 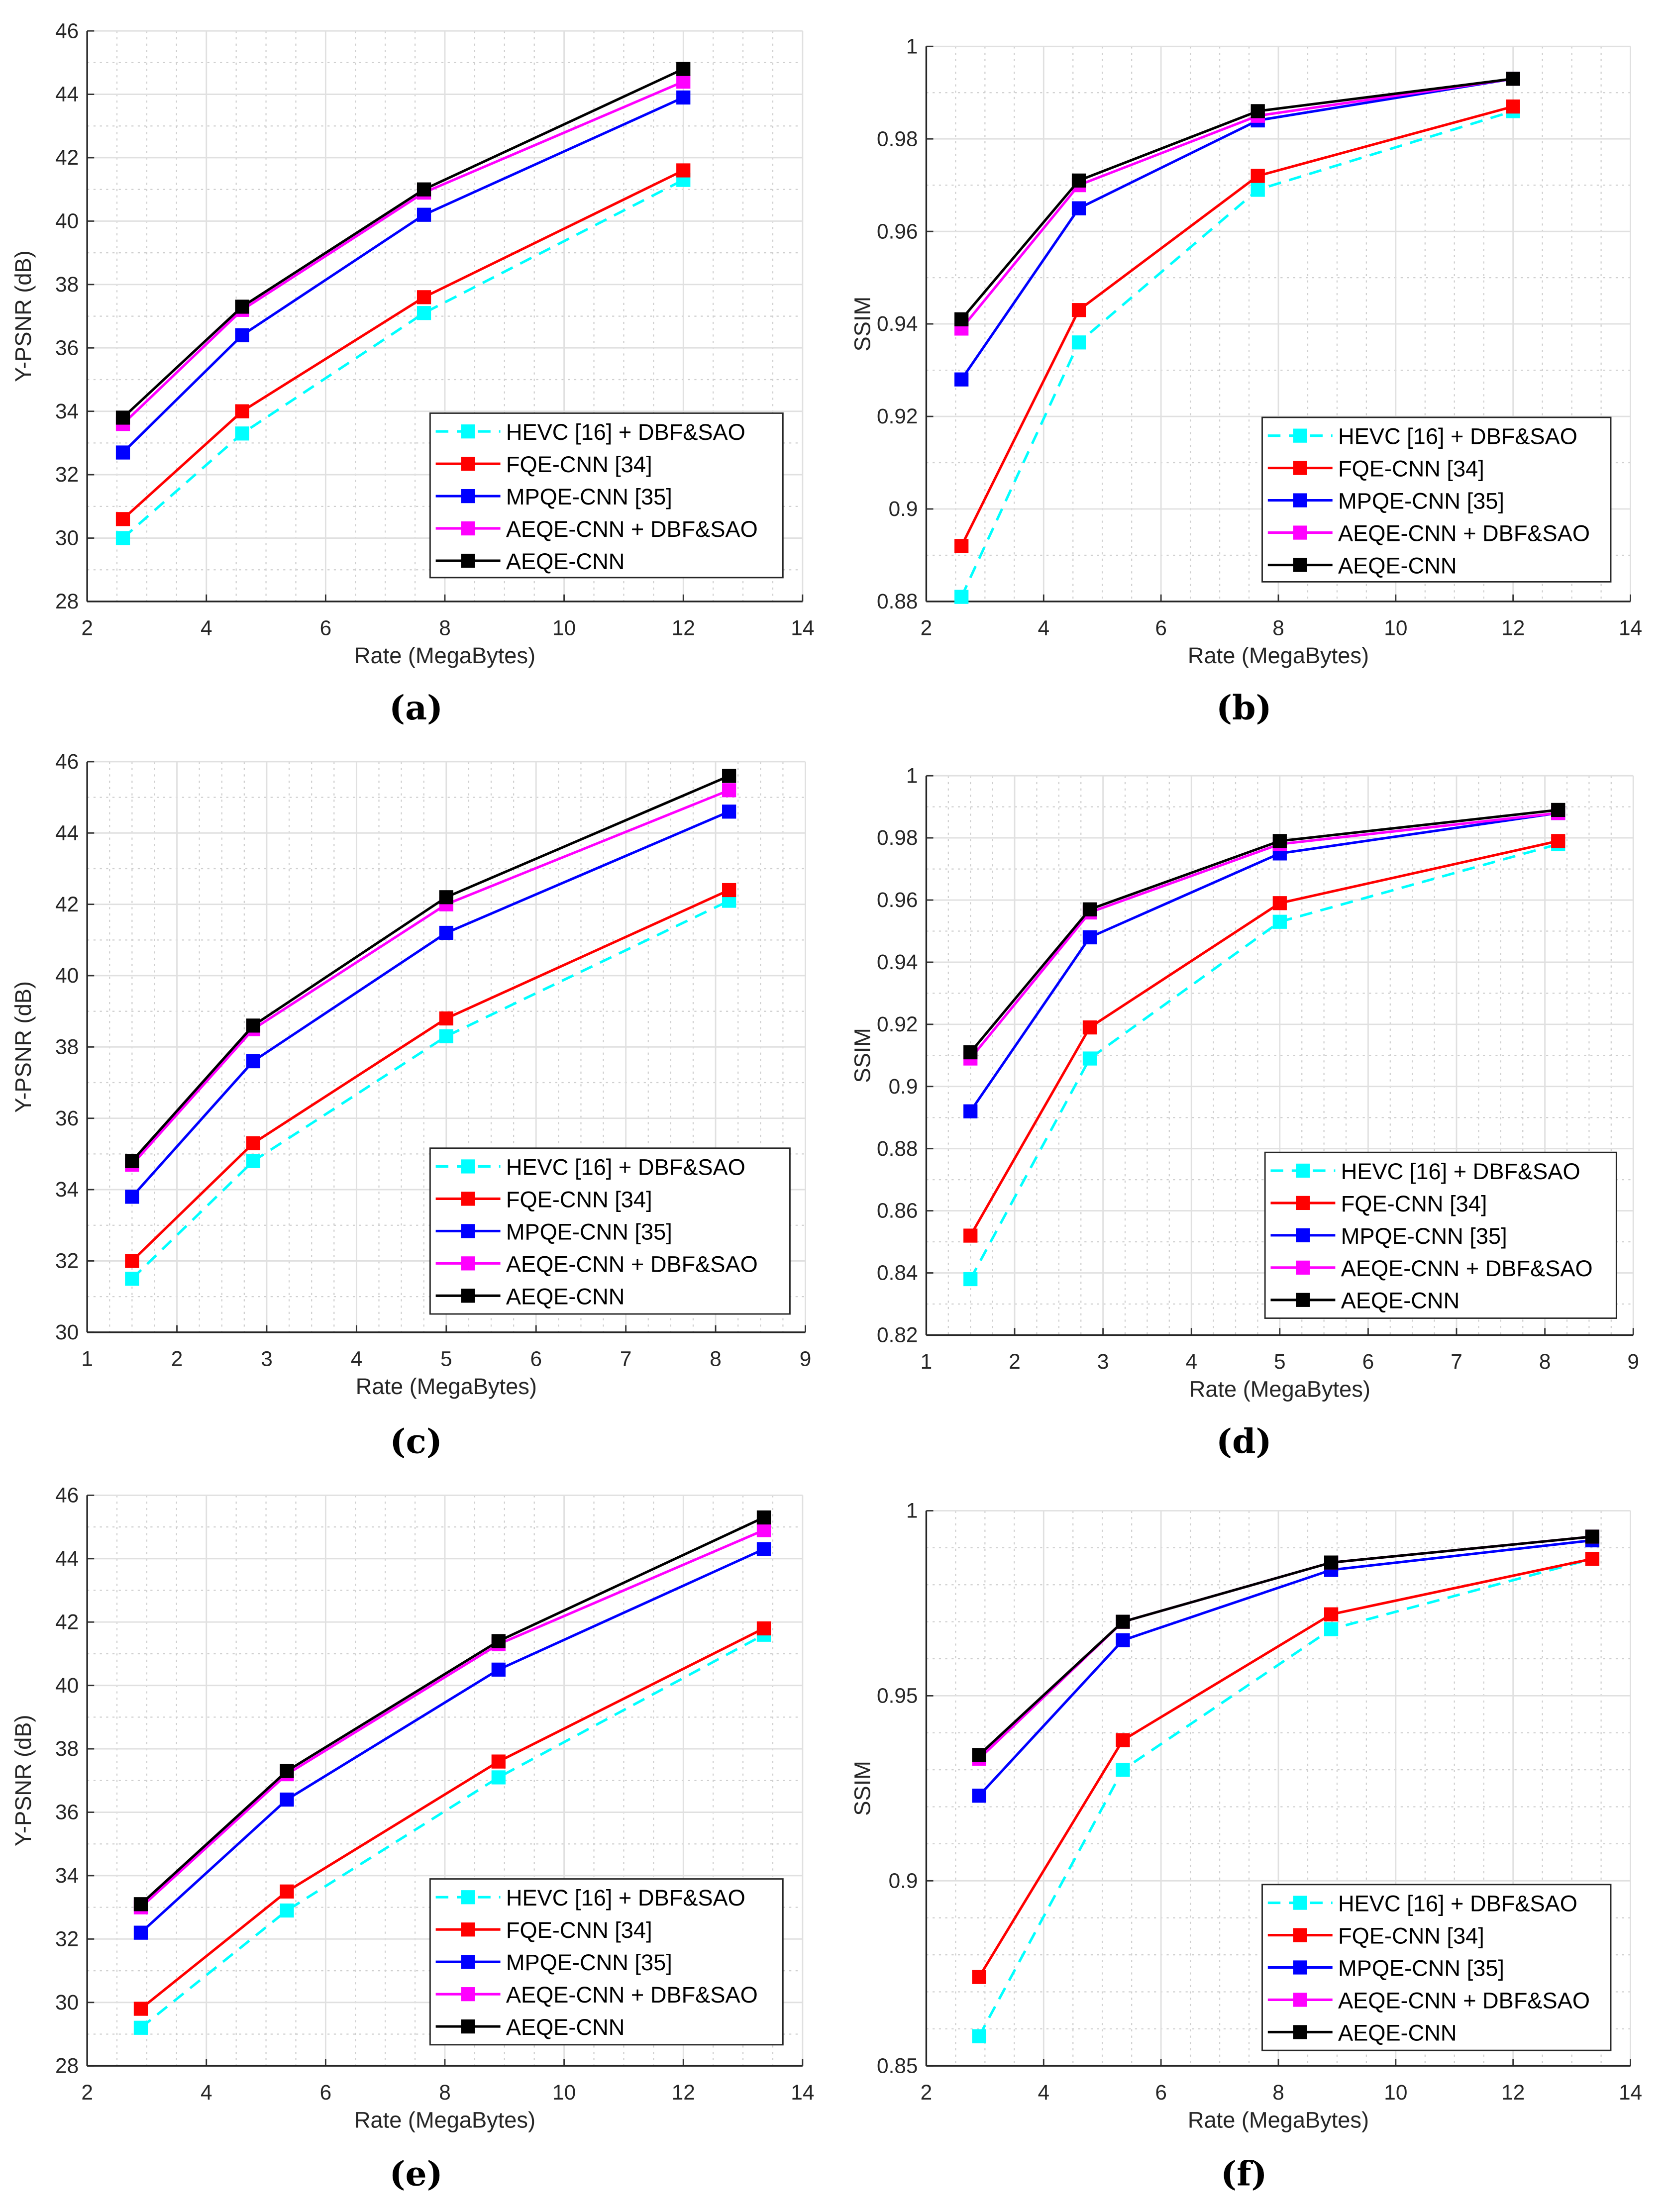 I want to click on legend-label: AEQE-CNN + DBF&SAO, so click(x=632, y=529).